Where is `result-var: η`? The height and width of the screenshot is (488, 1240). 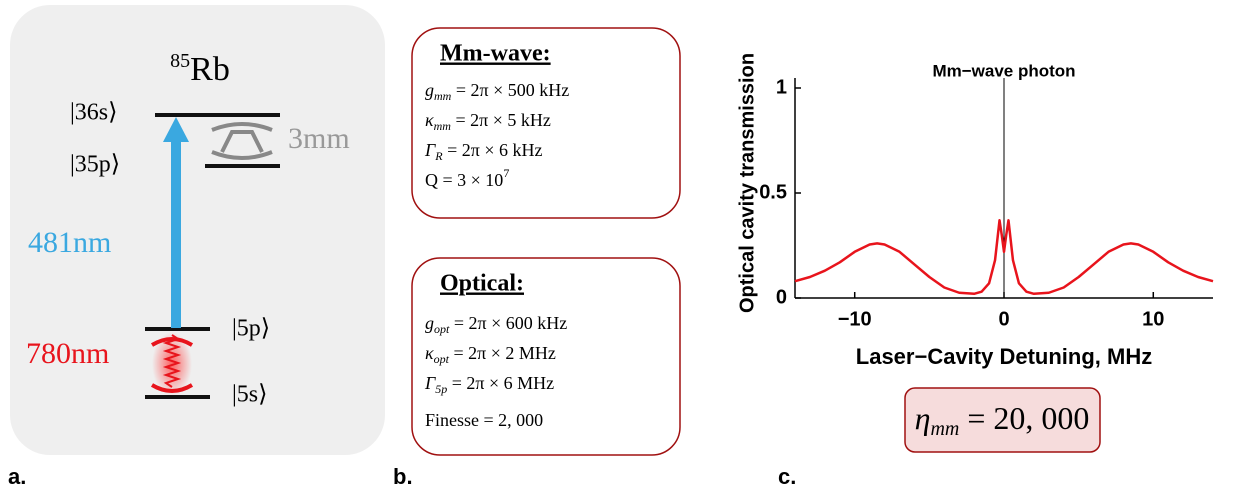 result-var: η is located at coordinates (923, 418).